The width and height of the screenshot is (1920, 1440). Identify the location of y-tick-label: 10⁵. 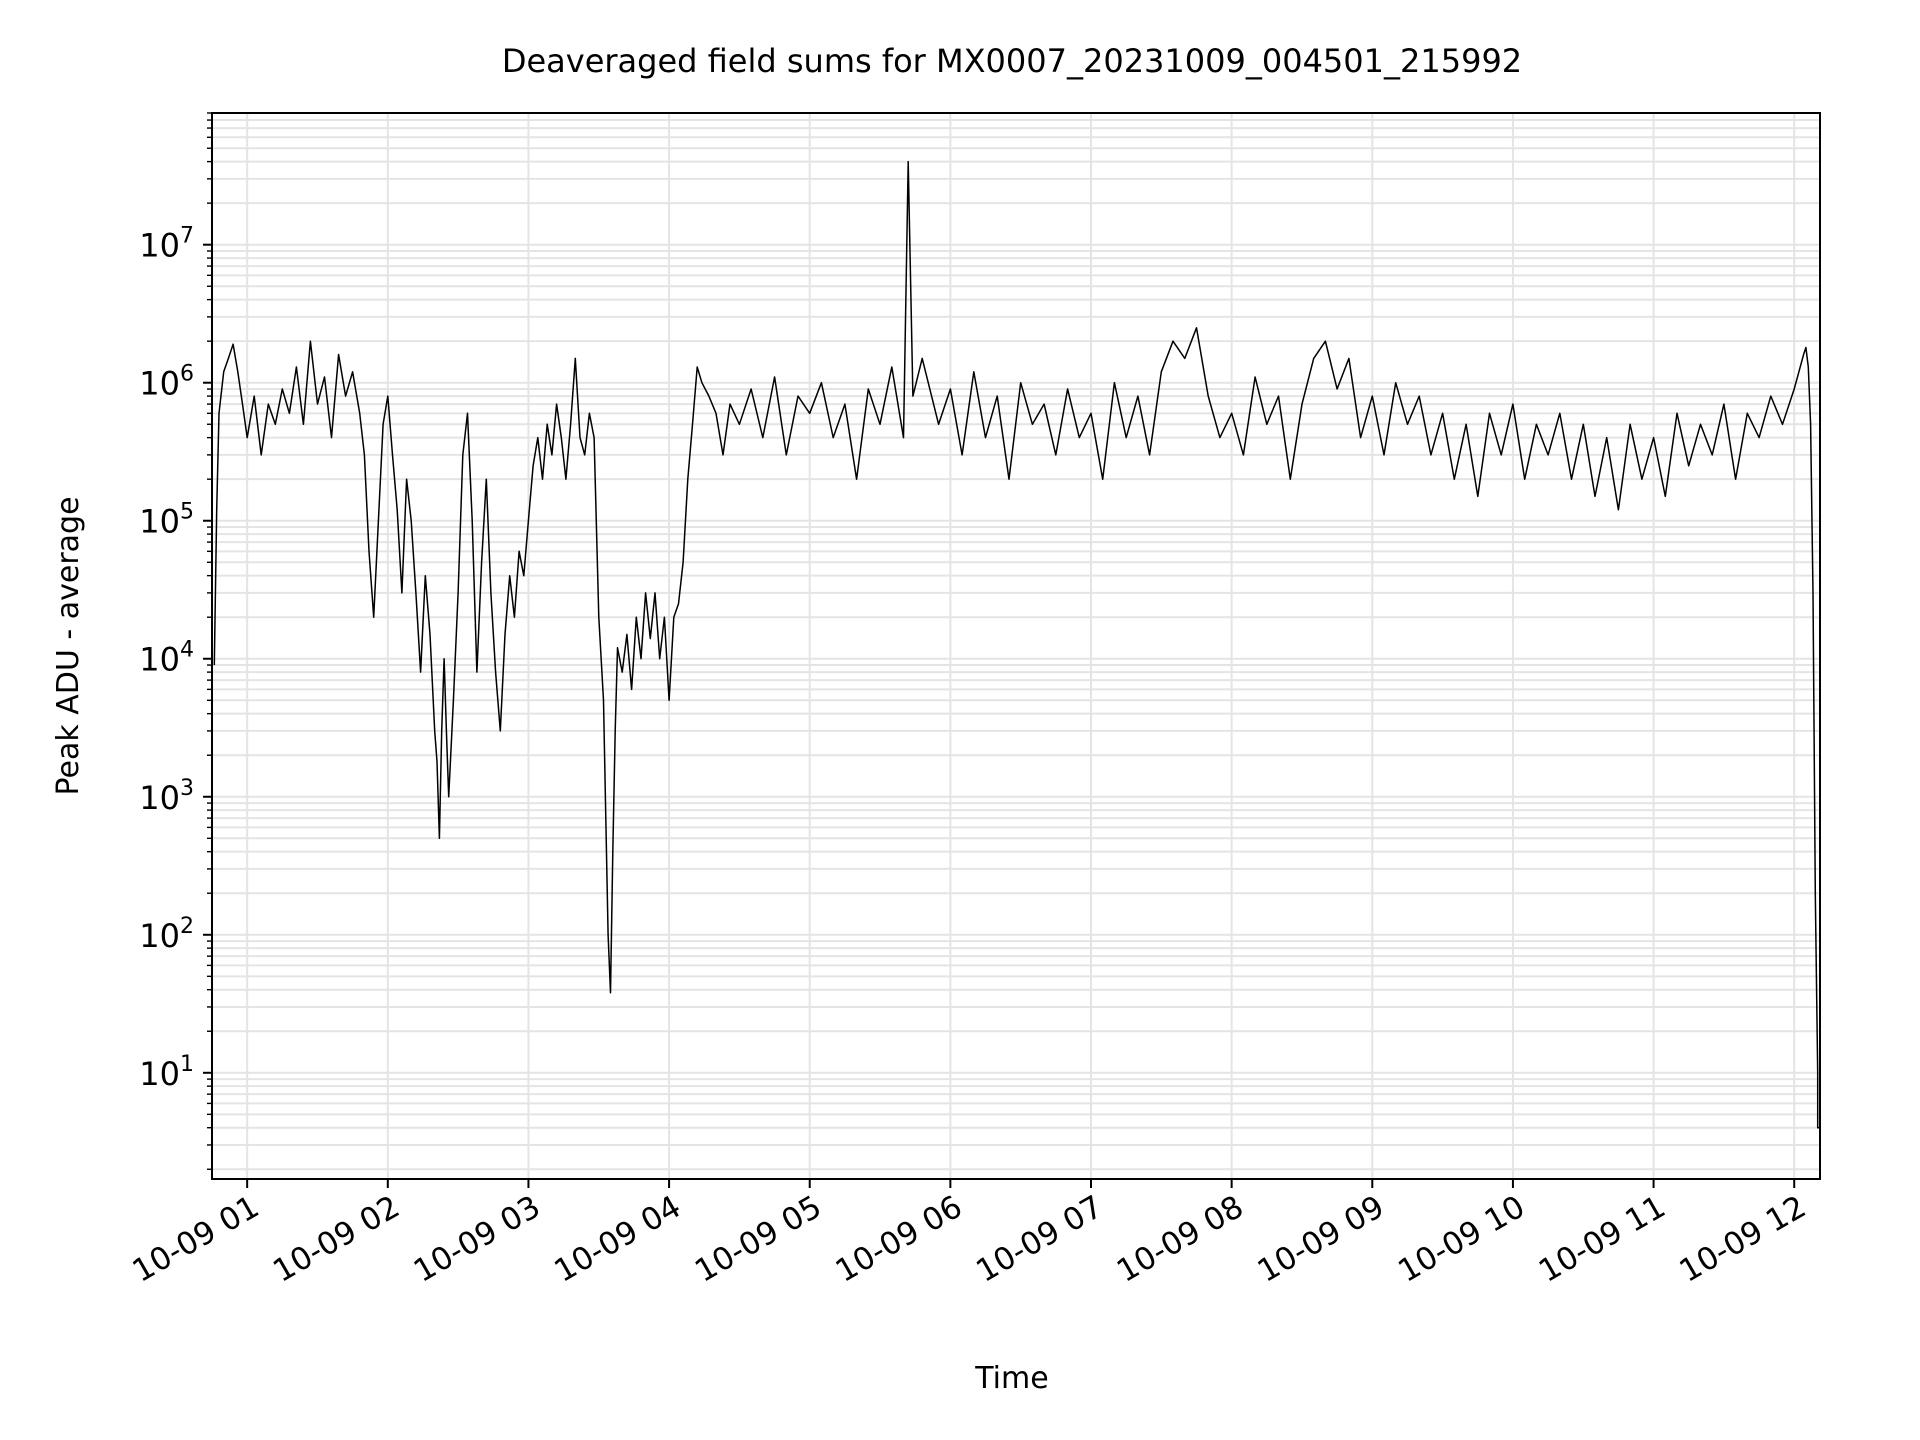
(166, 520).